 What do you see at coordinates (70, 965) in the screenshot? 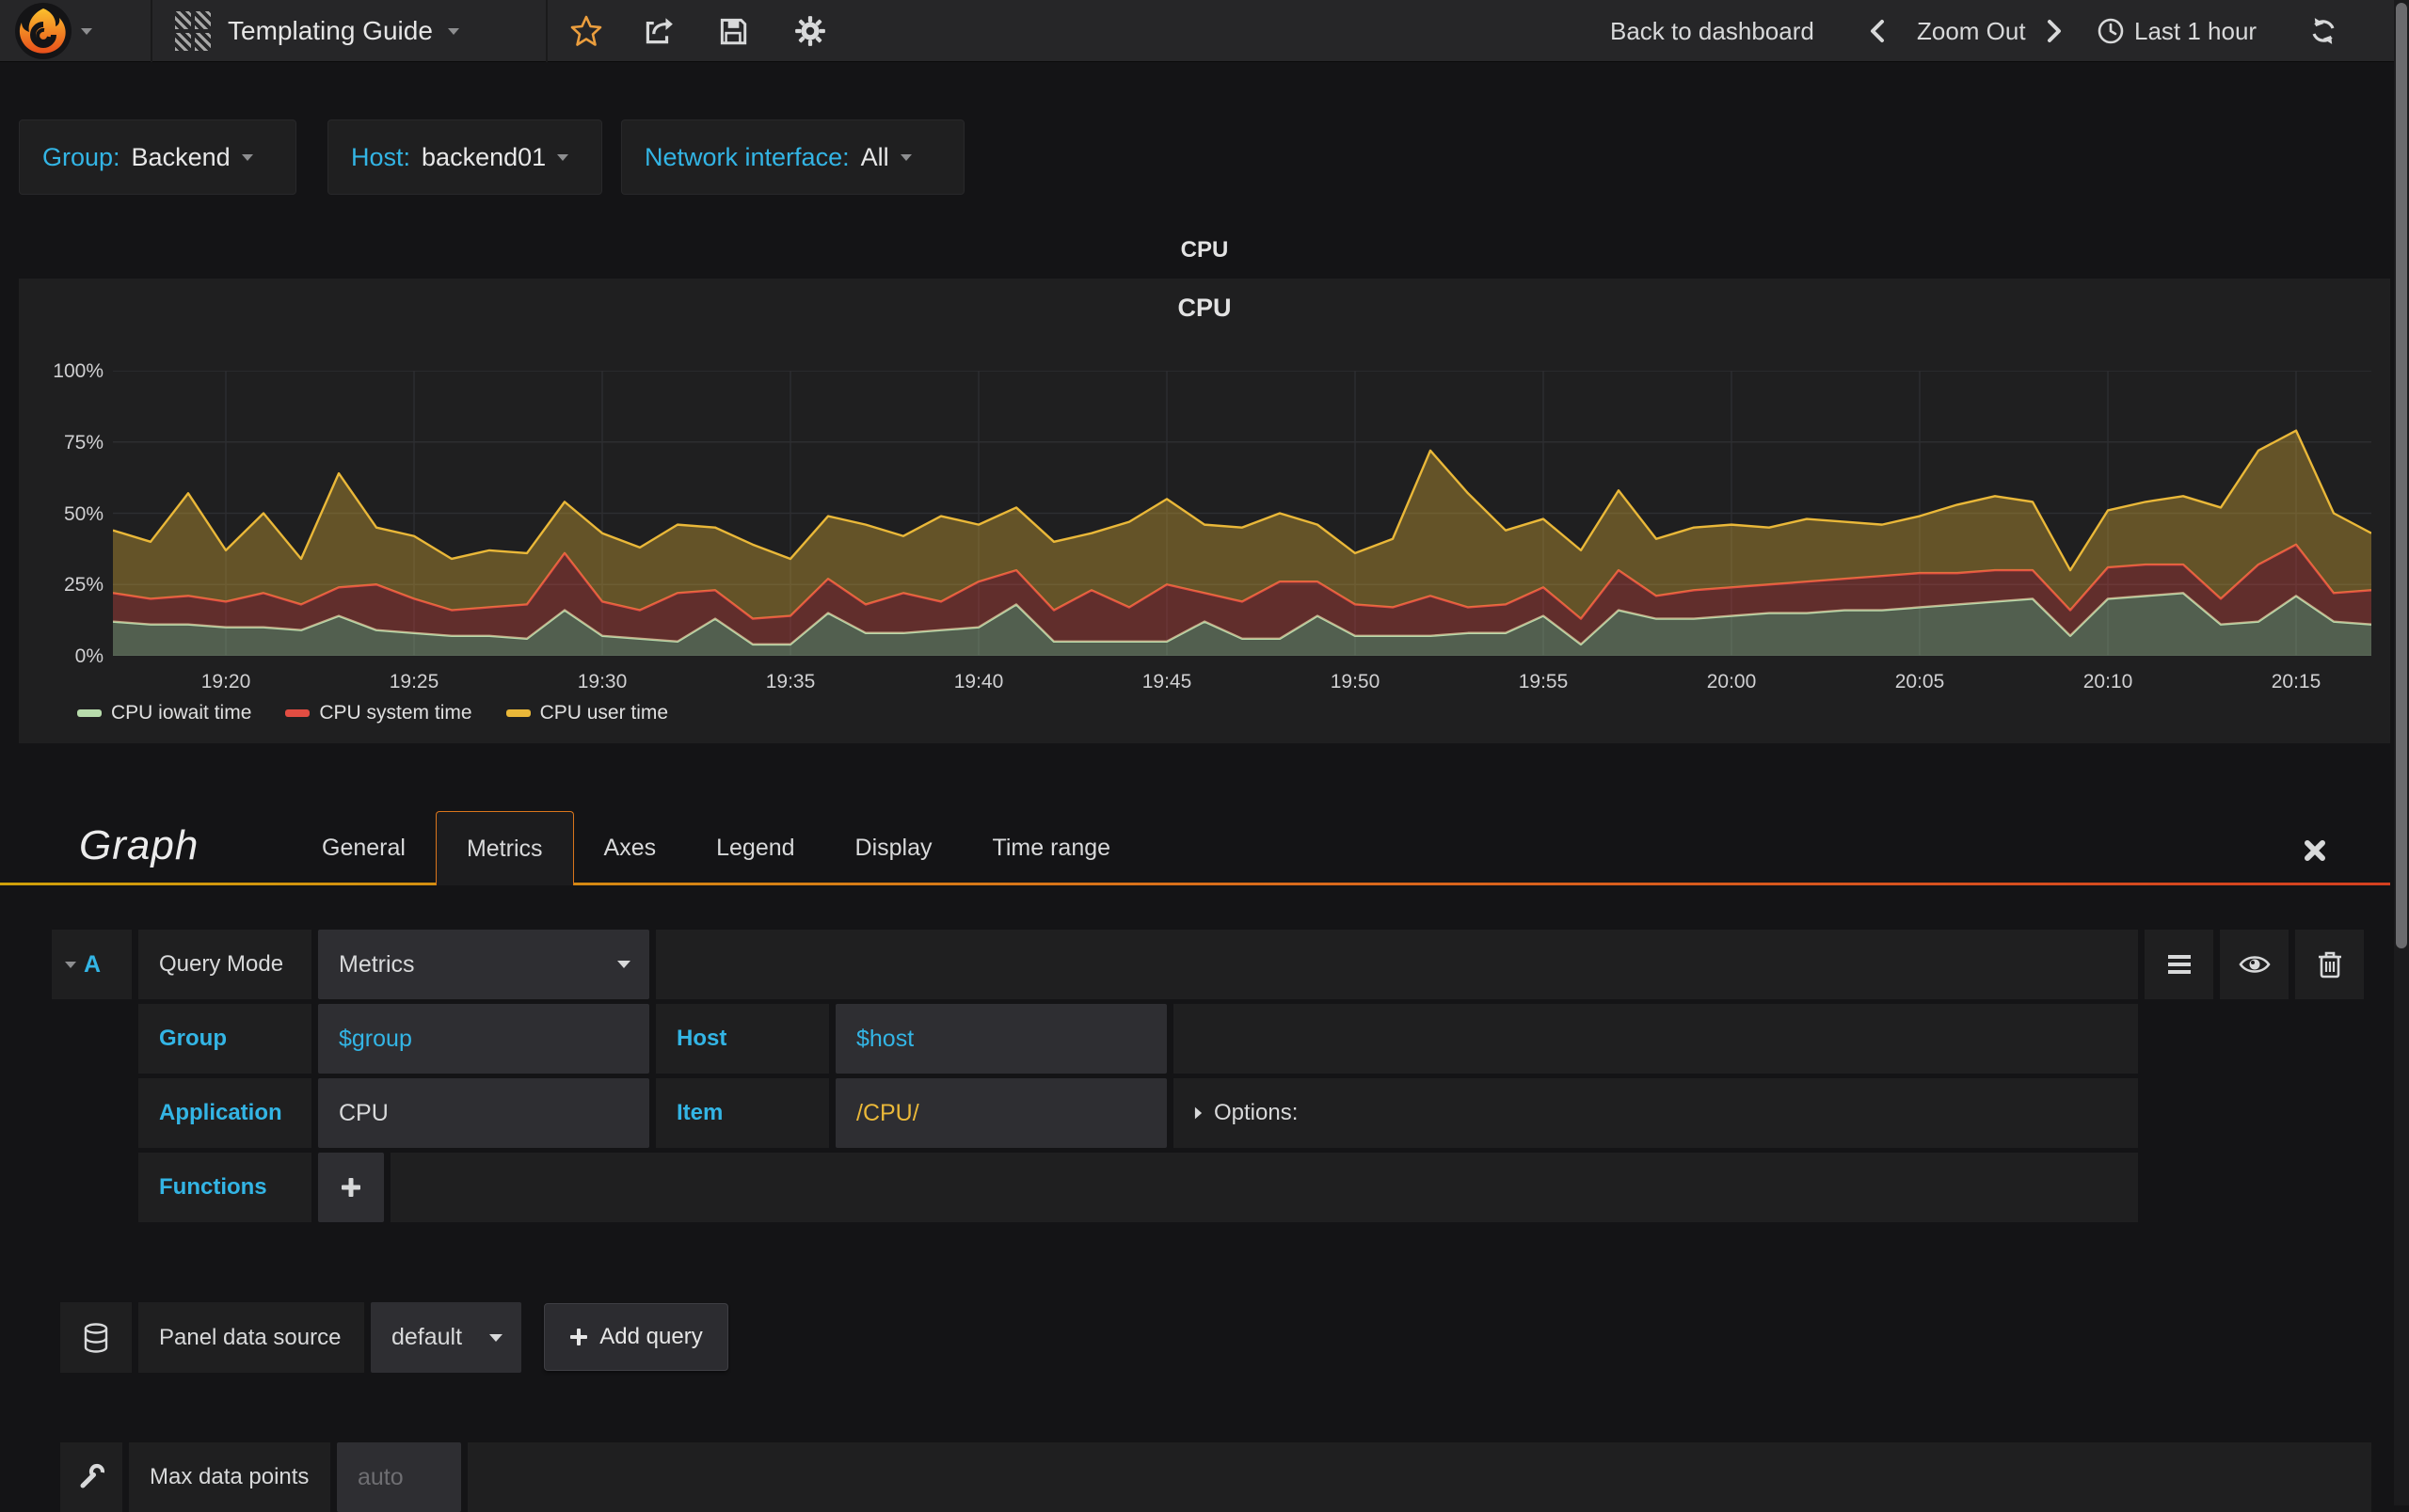
I see `collapse-caret-icon` at bounding box center [70, 965].